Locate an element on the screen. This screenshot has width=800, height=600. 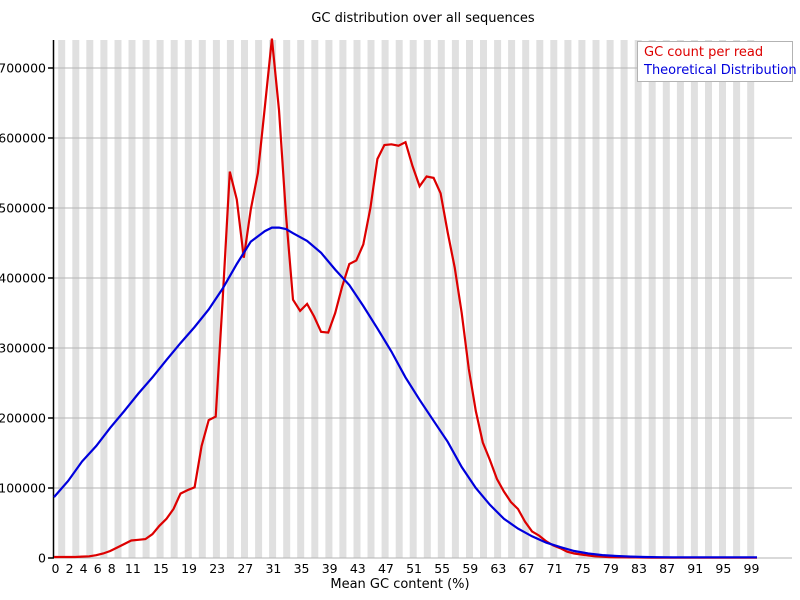
x-tick-label: 11 is located at coordinates (133, 568).